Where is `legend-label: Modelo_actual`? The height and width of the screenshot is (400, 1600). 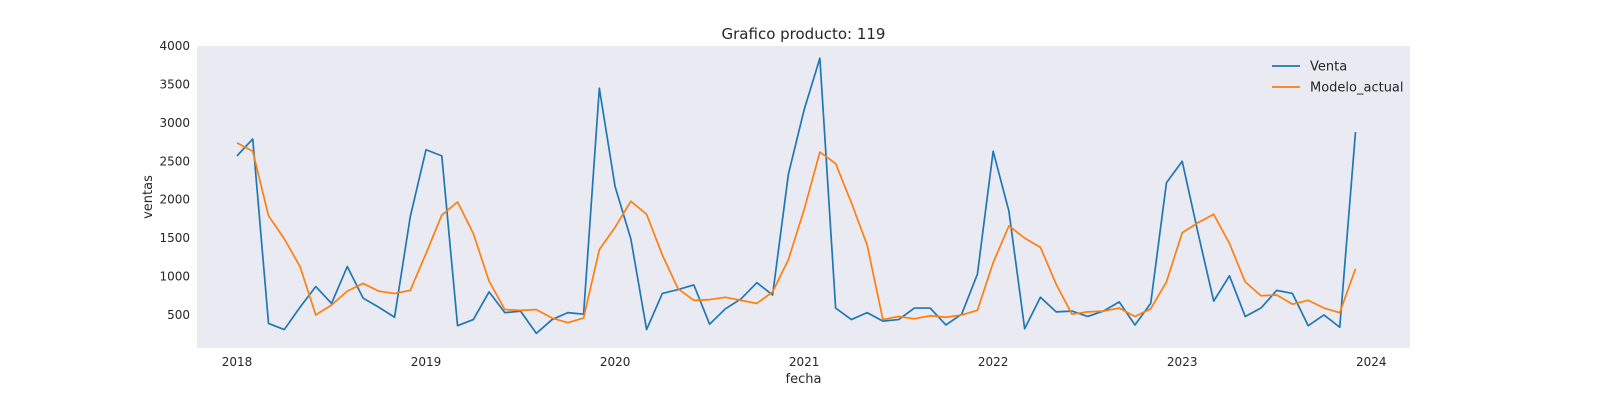 legend-label: Modelo_actual is located at coordinates (1357, 88).